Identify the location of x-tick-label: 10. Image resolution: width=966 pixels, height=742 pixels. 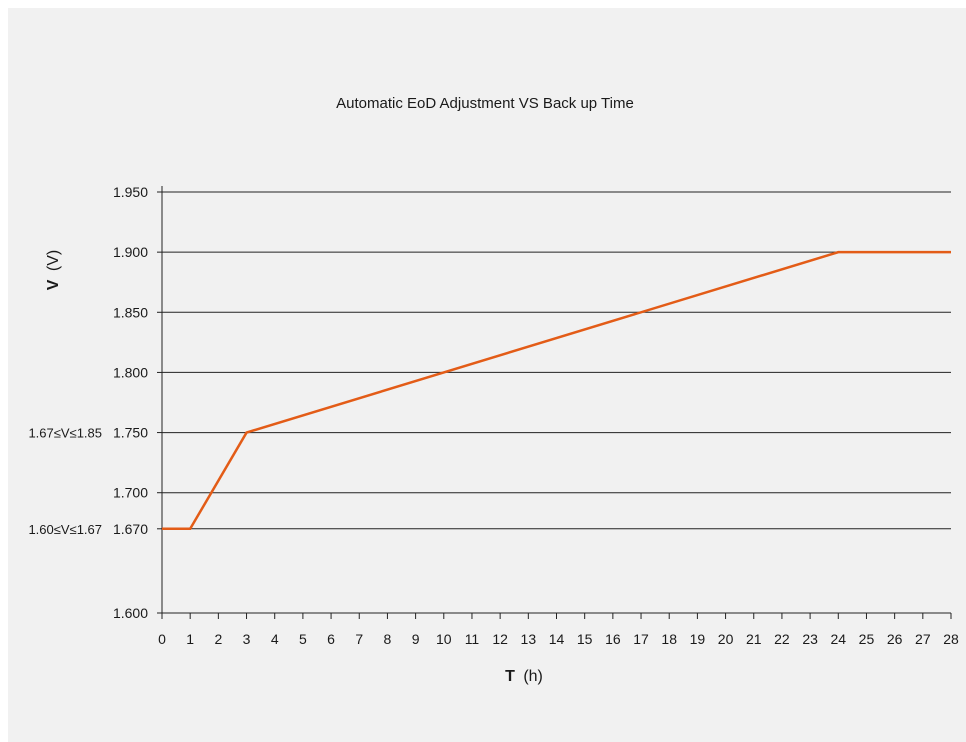
(444, 639).